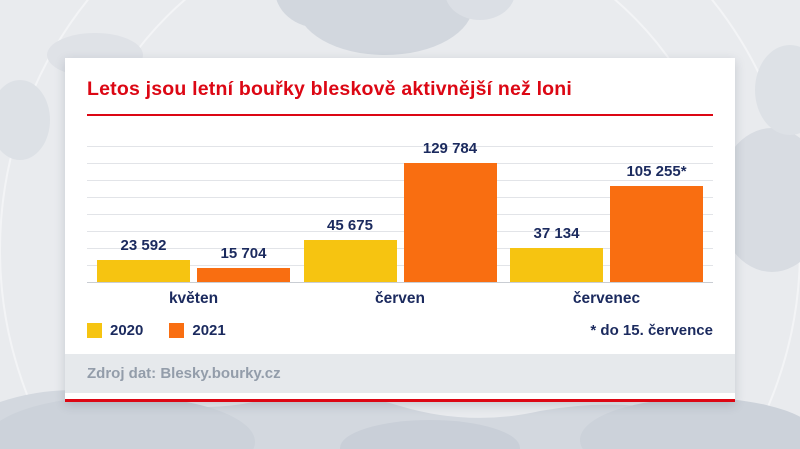  What do you see at coordinates (400, 115) in the screenshot?
I see `title-divider` at bounding box center [400, 115].